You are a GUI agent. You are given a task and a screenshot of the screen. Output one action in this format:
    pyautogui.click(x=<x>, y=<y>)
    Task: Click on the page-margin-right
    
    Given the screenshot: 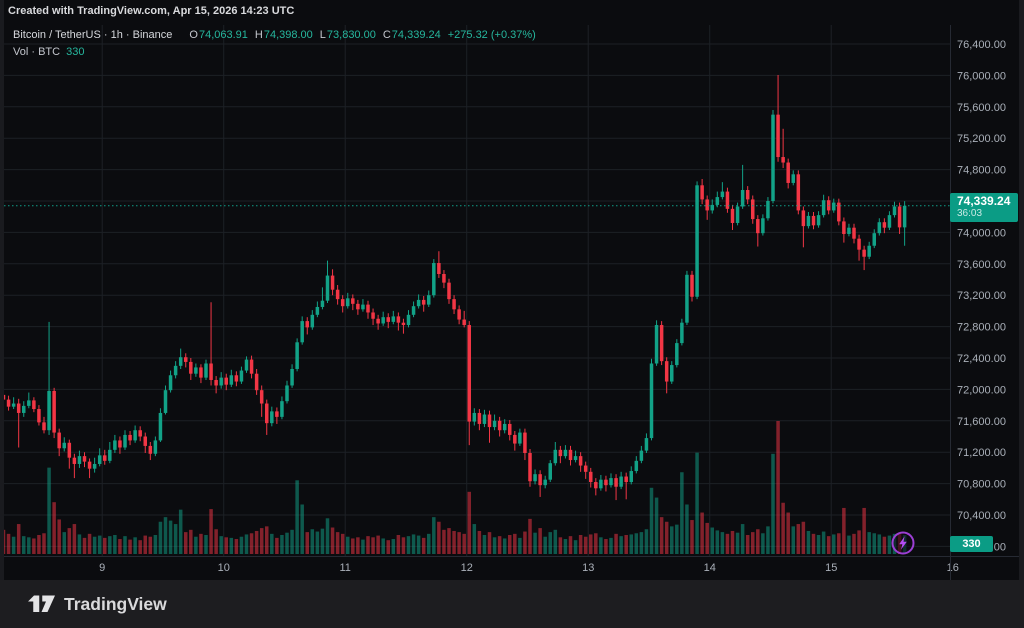 What is the action you would take?
    pyautogui.click(x=1021, y=290)
    